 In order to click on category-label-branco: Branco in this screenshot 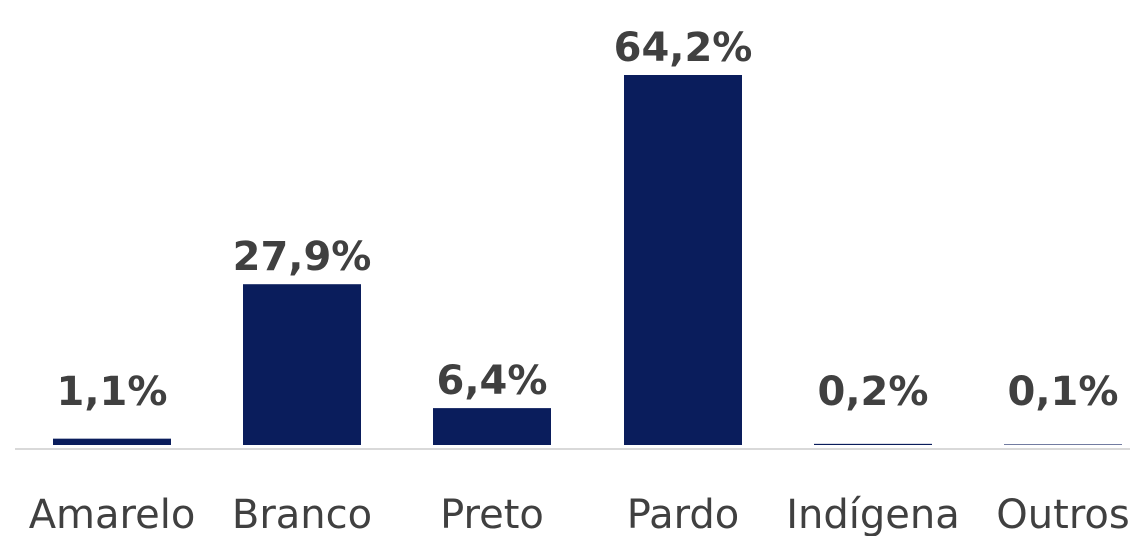, I will do `click(302, 514)`.